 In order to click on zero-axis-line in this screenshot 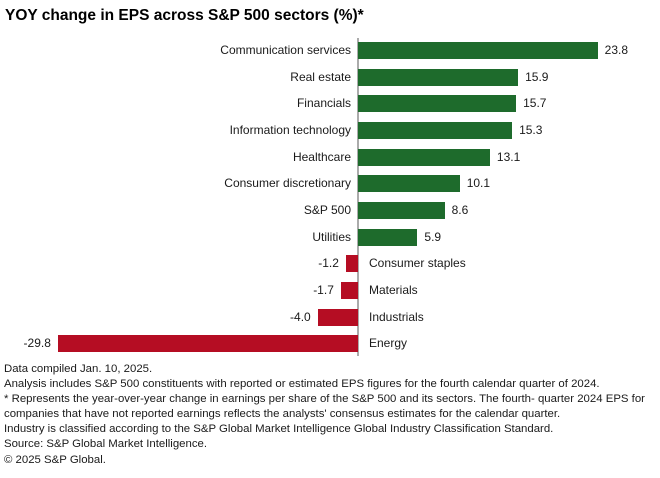, I will do `click(358, 197)`.